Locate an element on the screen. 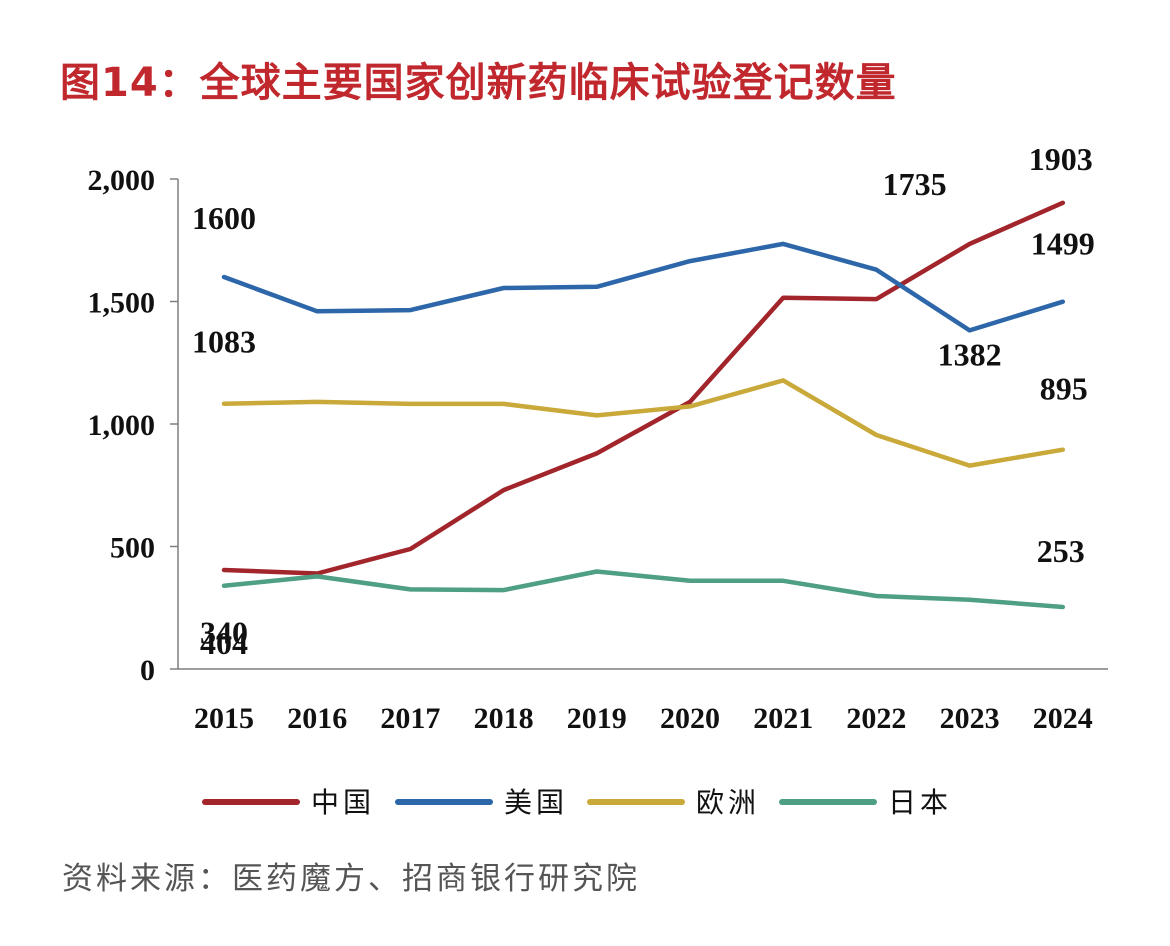 The image size is (1170, 946). x-tick-label: 2015 is located at coordinates (224, 718).